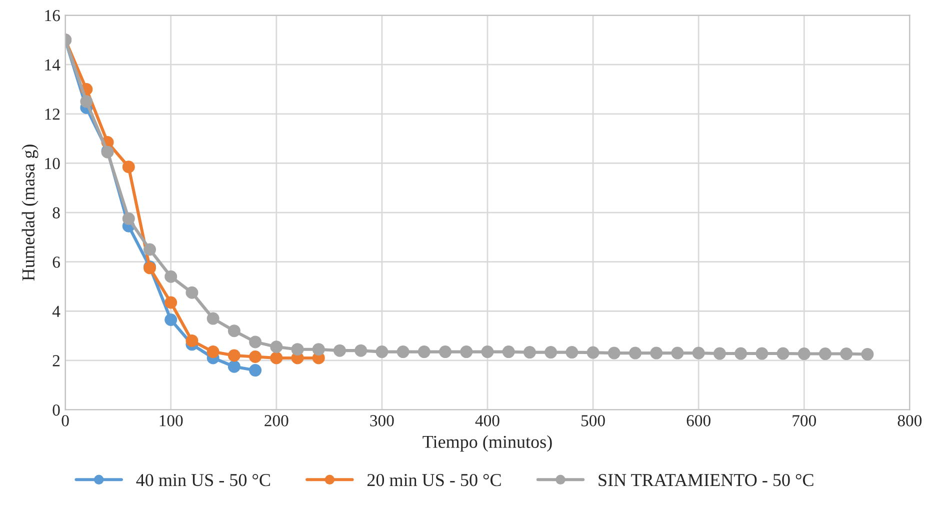 The image size is (933, 509). I want to click on y-tick-label: 14, so click(52, 64).